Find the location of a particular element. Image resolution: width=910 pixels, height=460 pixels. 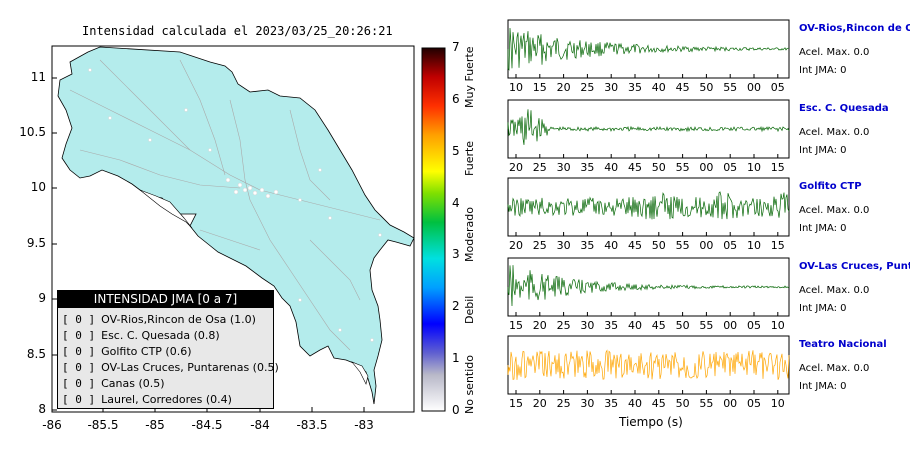

map-y-tick: 10.5 is located at coordinates (32, 132).